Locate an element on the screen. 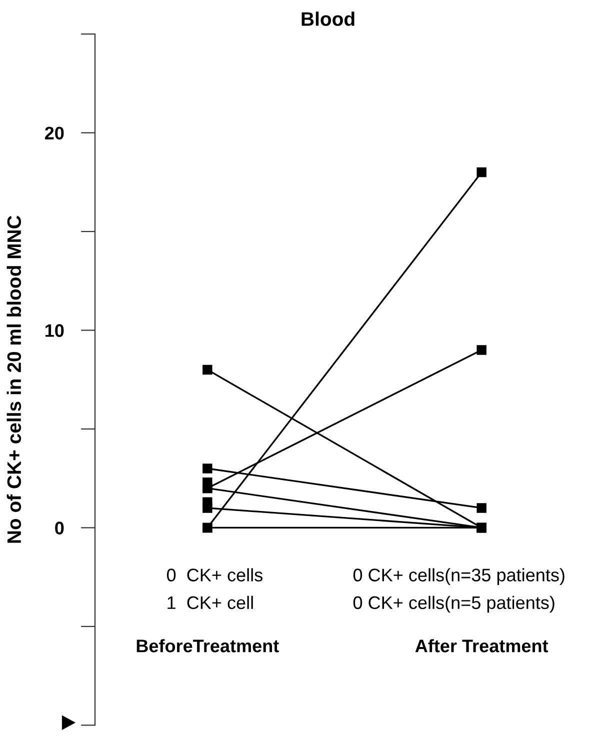 Image resolution: width=590 pixels, height=740 pixels. y-axis-title: No of CK+ cells in 20 ml blood MNC is located at coordinates (14, 379).